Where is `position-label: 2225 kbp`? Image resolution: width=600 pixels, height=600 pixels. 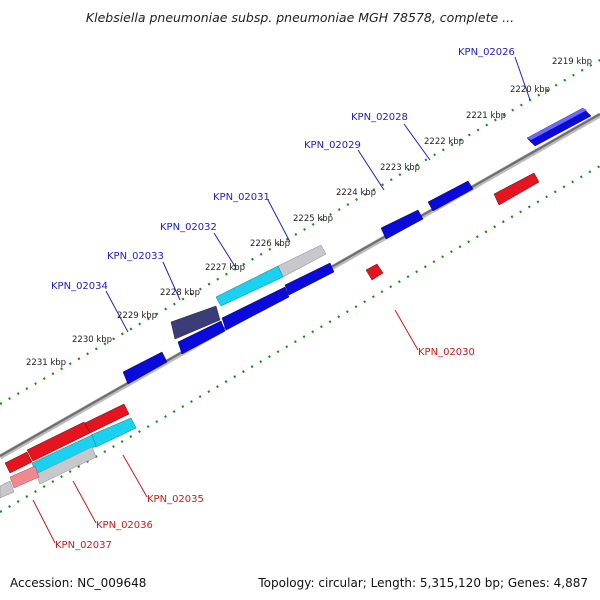 position-label: 2225 kbp is located at coordinates (313, 219).